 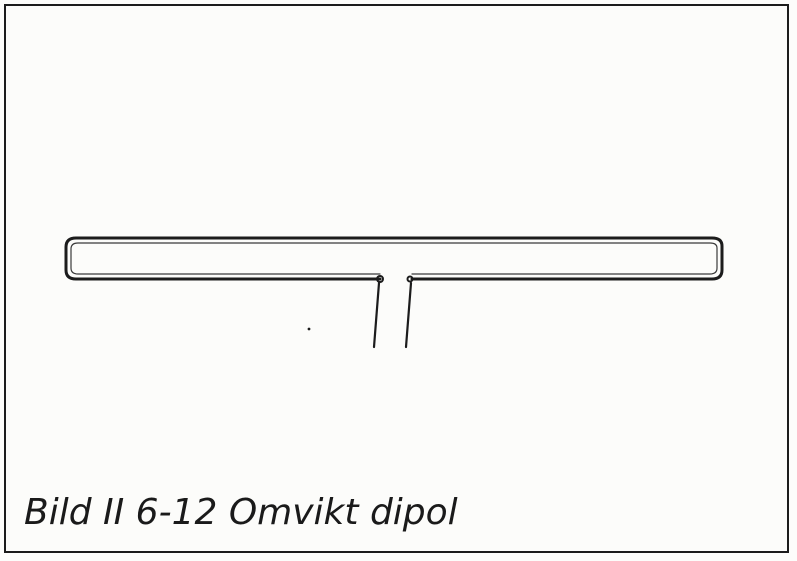 I want to click on feed-line-right, so click(x=408, y=315).